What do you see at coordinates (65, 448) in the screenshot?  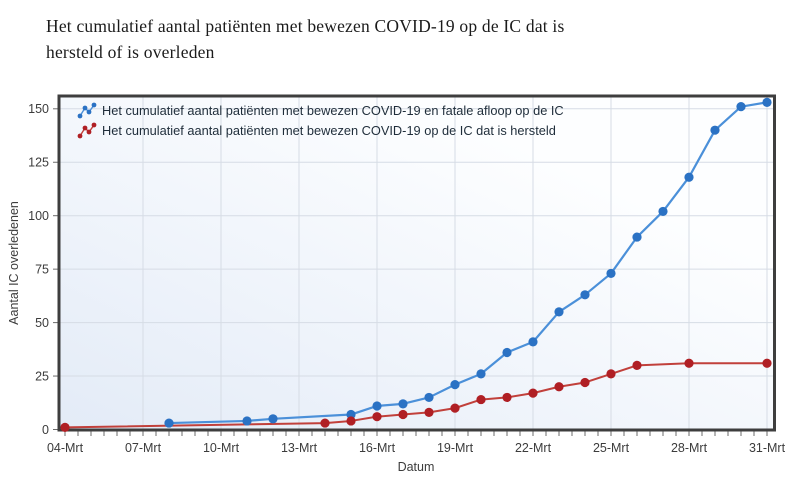 I see `x-tick-label: 04-Mrt` at bounding box center [65, 448].